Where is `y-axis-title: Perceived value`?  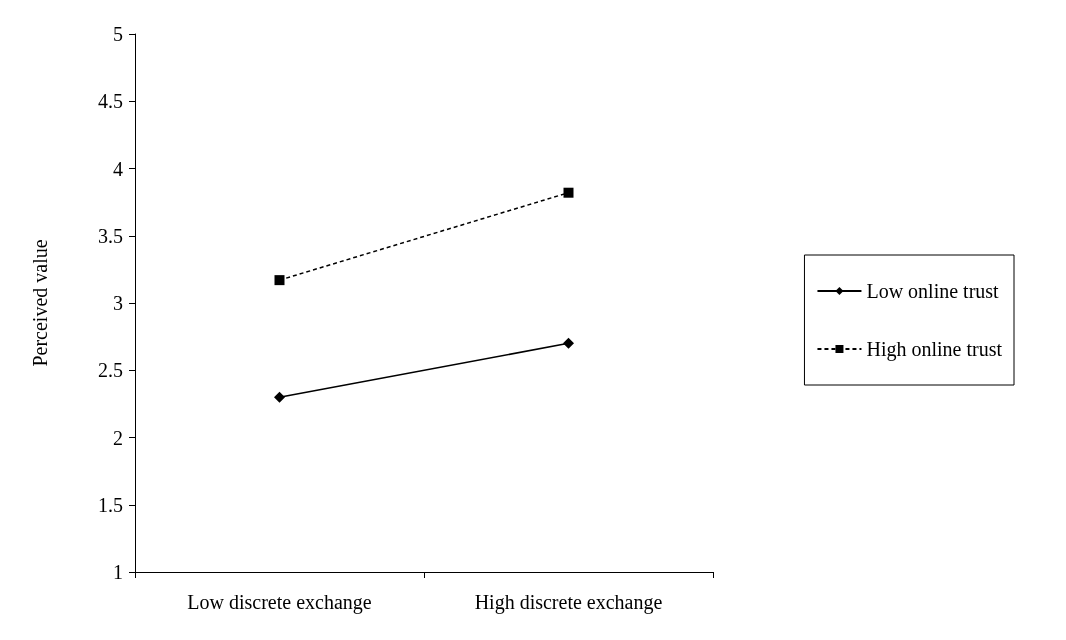
y-axis-title: Perceived value is located at coordinates (40, 303).